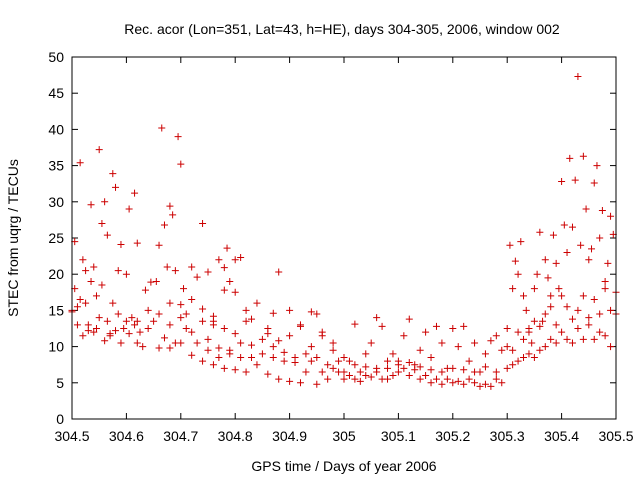 The width and height of the screenshot is (640, 480). I want to click on x-tick-label: 305.1, so click(398, 436).